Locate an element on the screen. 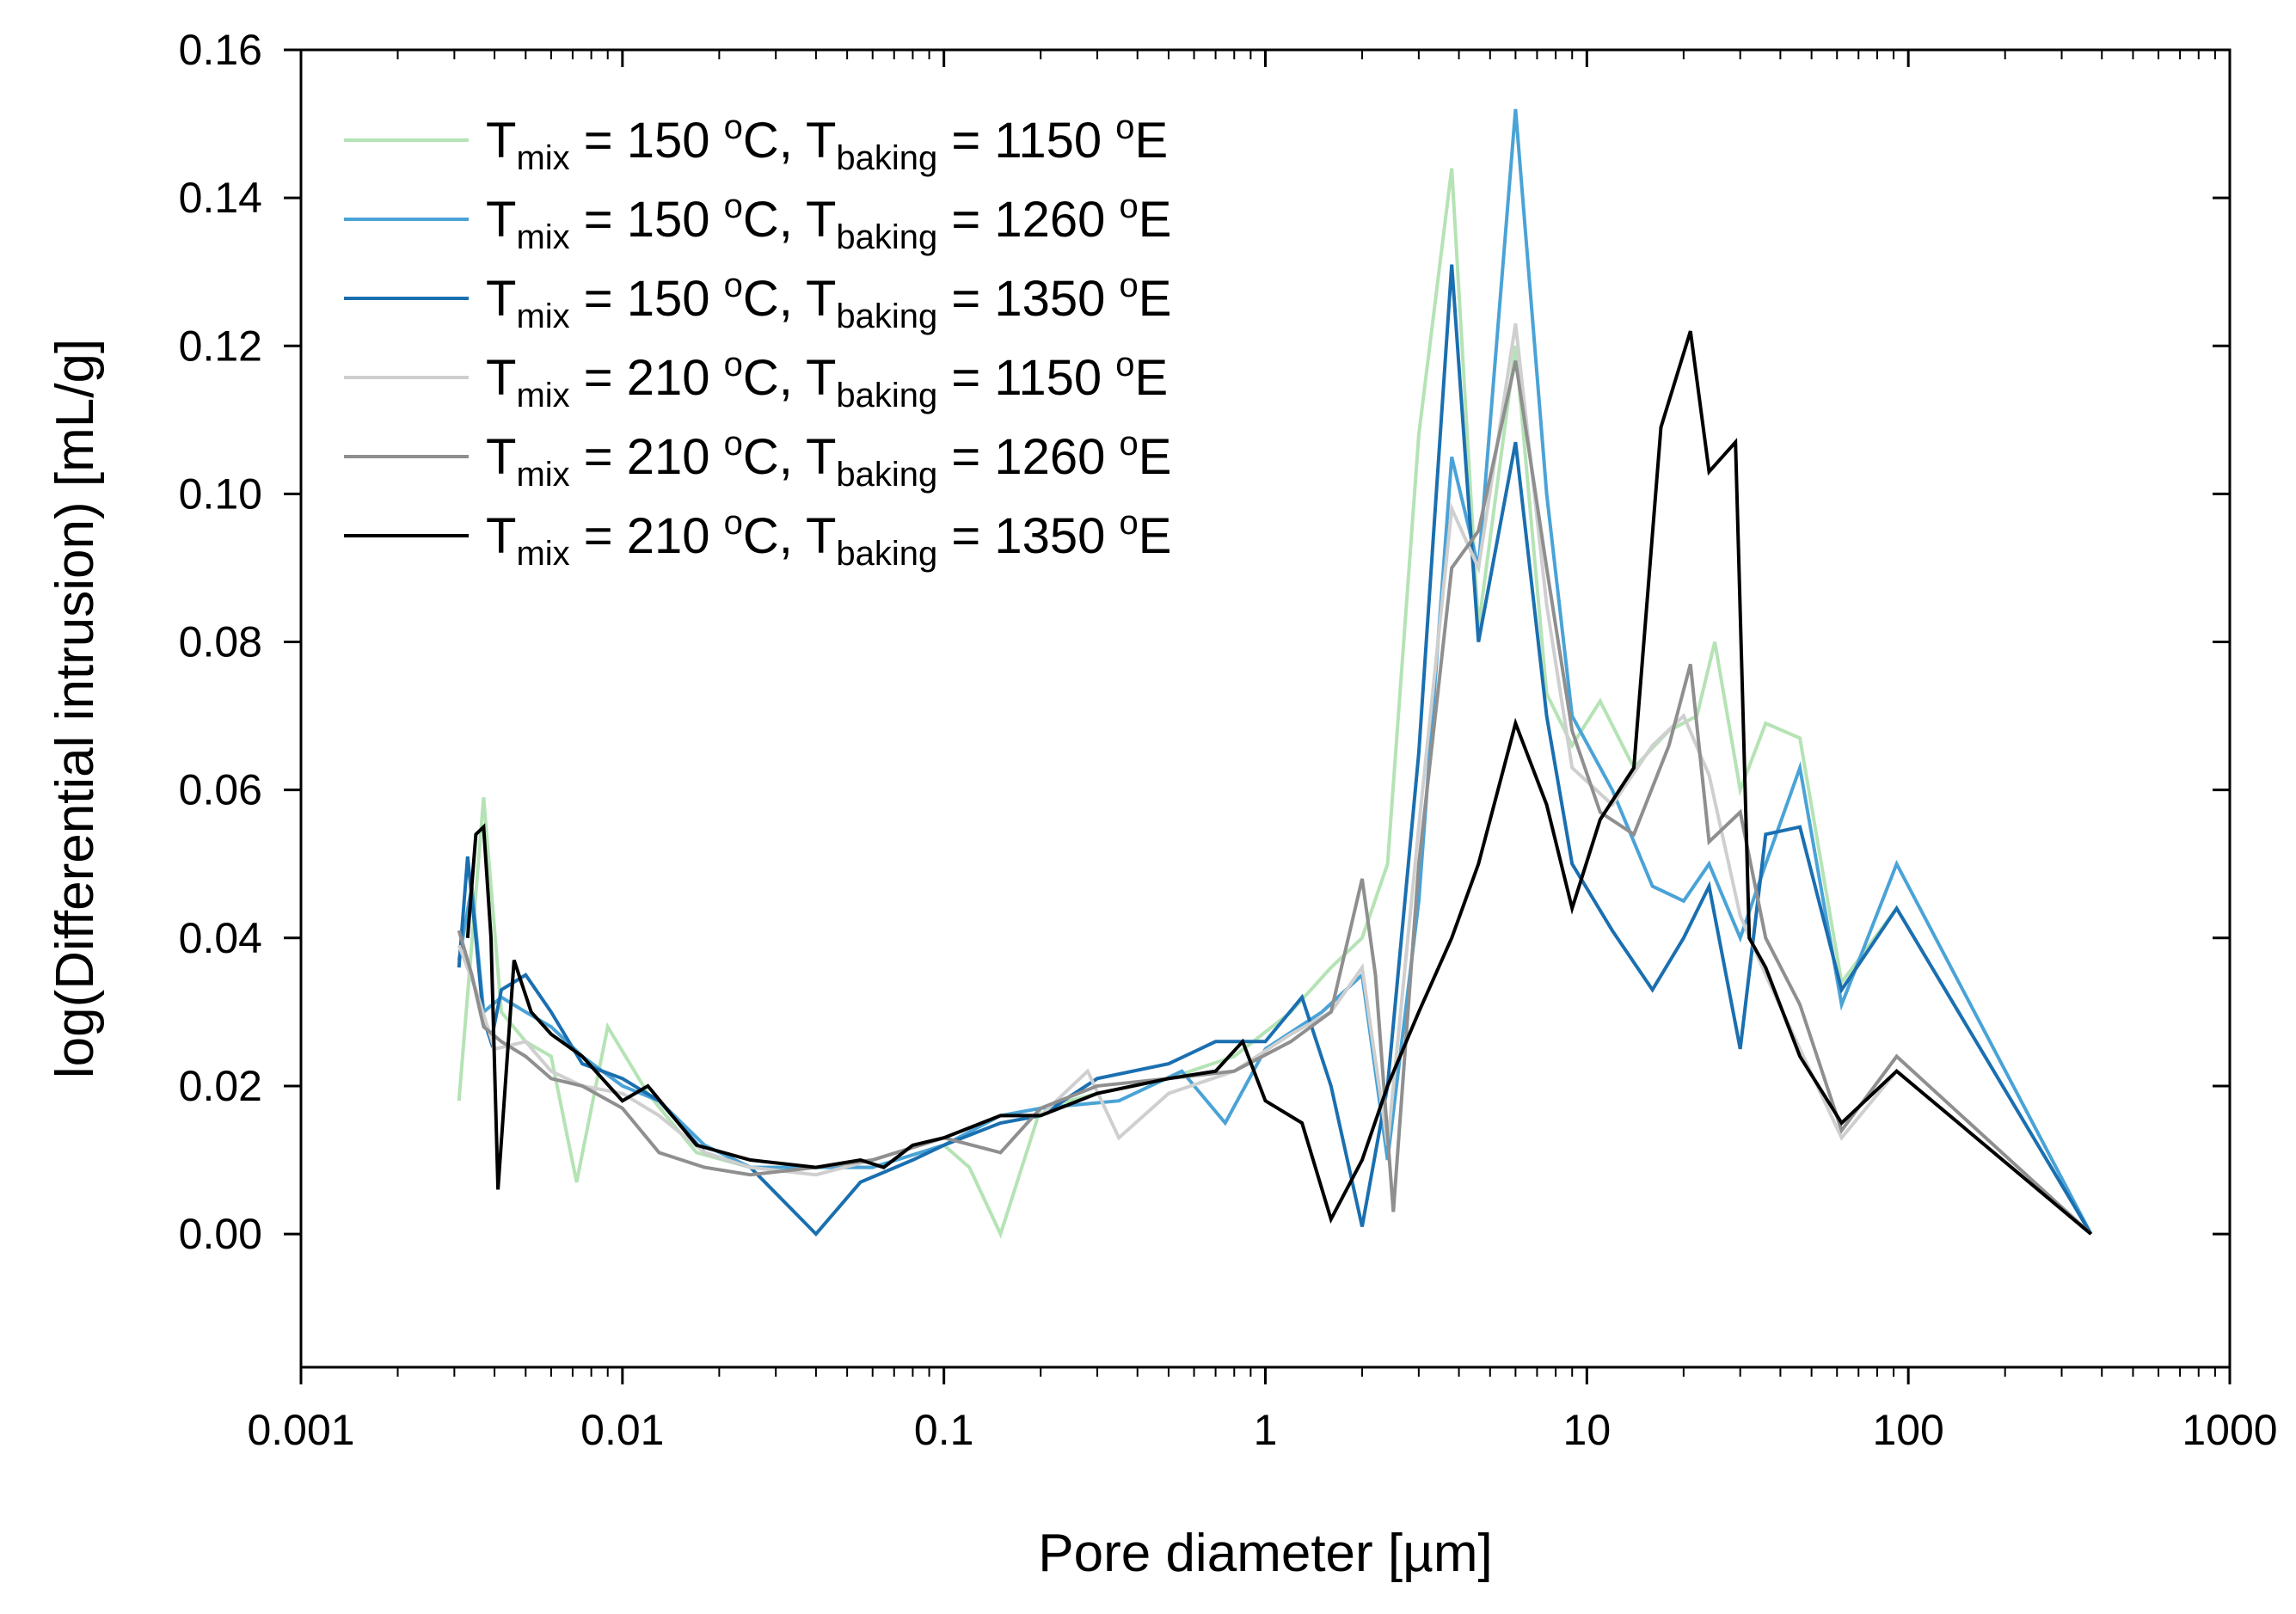 This screenshot has width=2296, height=1614. legend-item-3: Tmix = 150 oC, Tbaking = 1350 oE is located at coordinates (757, 301).